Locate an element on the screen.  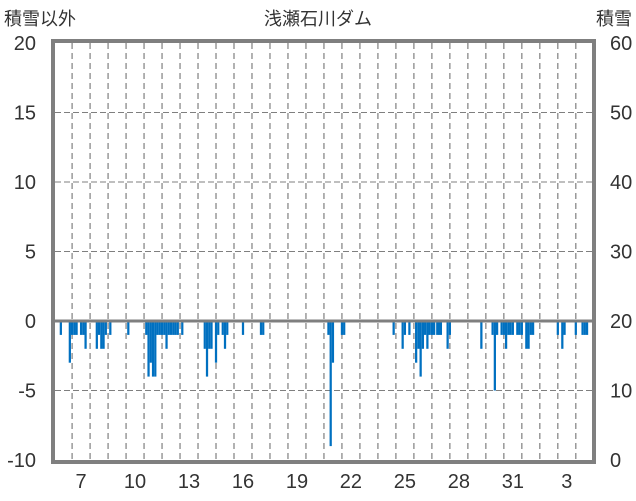
y-left-tick-label: -10 is located at coordinates (21, 461).